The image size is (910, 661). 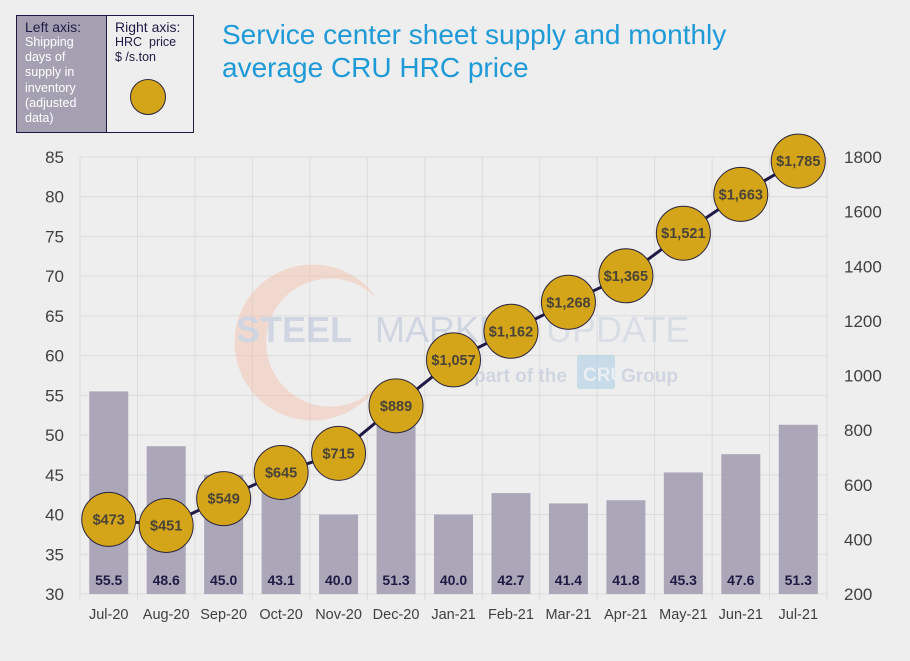 What do you see at coordinates (683, 580) in the screenshot?
I see `bar-data-label: 45.3` at bounding box center [683, 580].